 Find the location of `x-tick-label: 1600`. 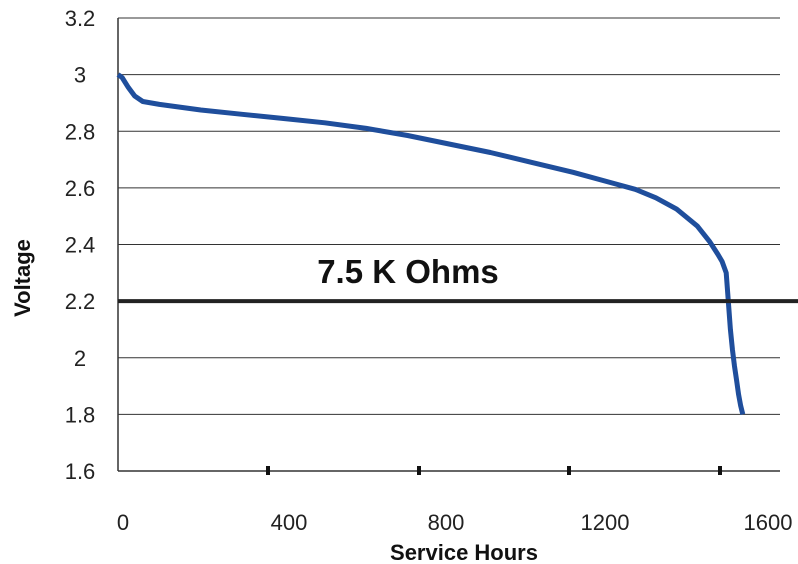

x-tick-label: 1600 is located at coordinates (768, 522).